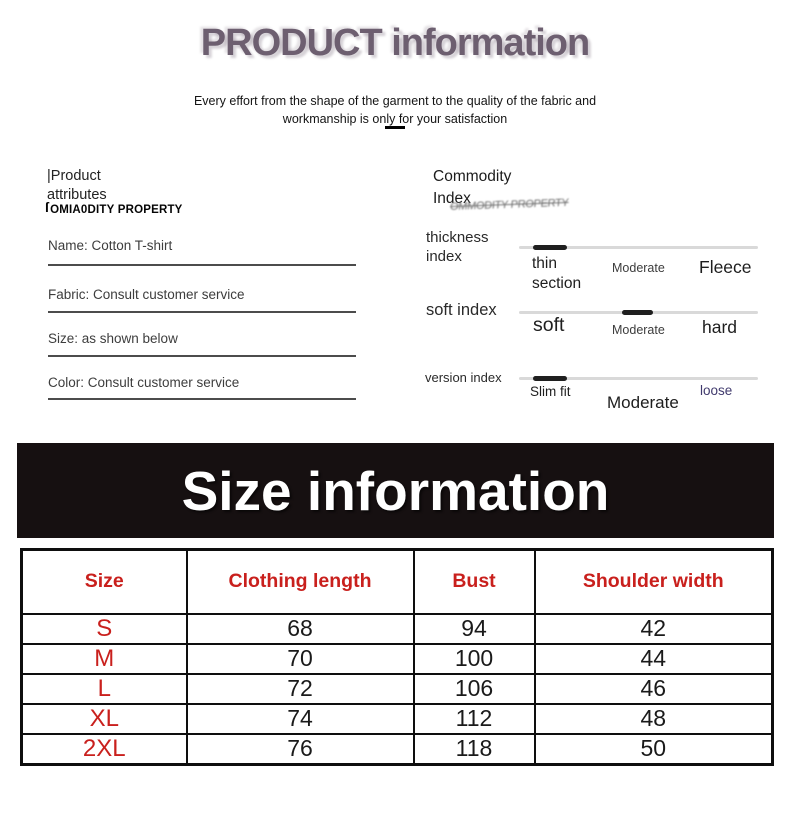 This screenshot has width=790, height=818. I want to click on clothing-length-value: 76, so click(300, 748).